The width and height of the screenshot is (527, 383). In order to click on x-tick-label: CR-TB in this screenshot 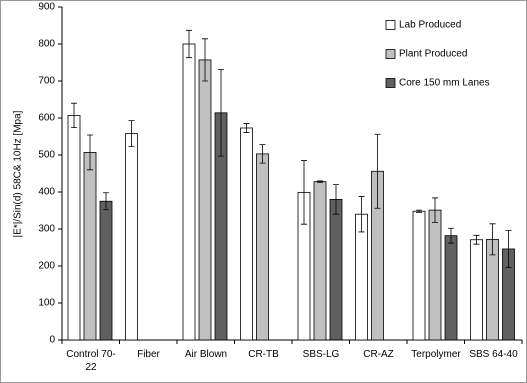, I will do `click(263, 354)`.